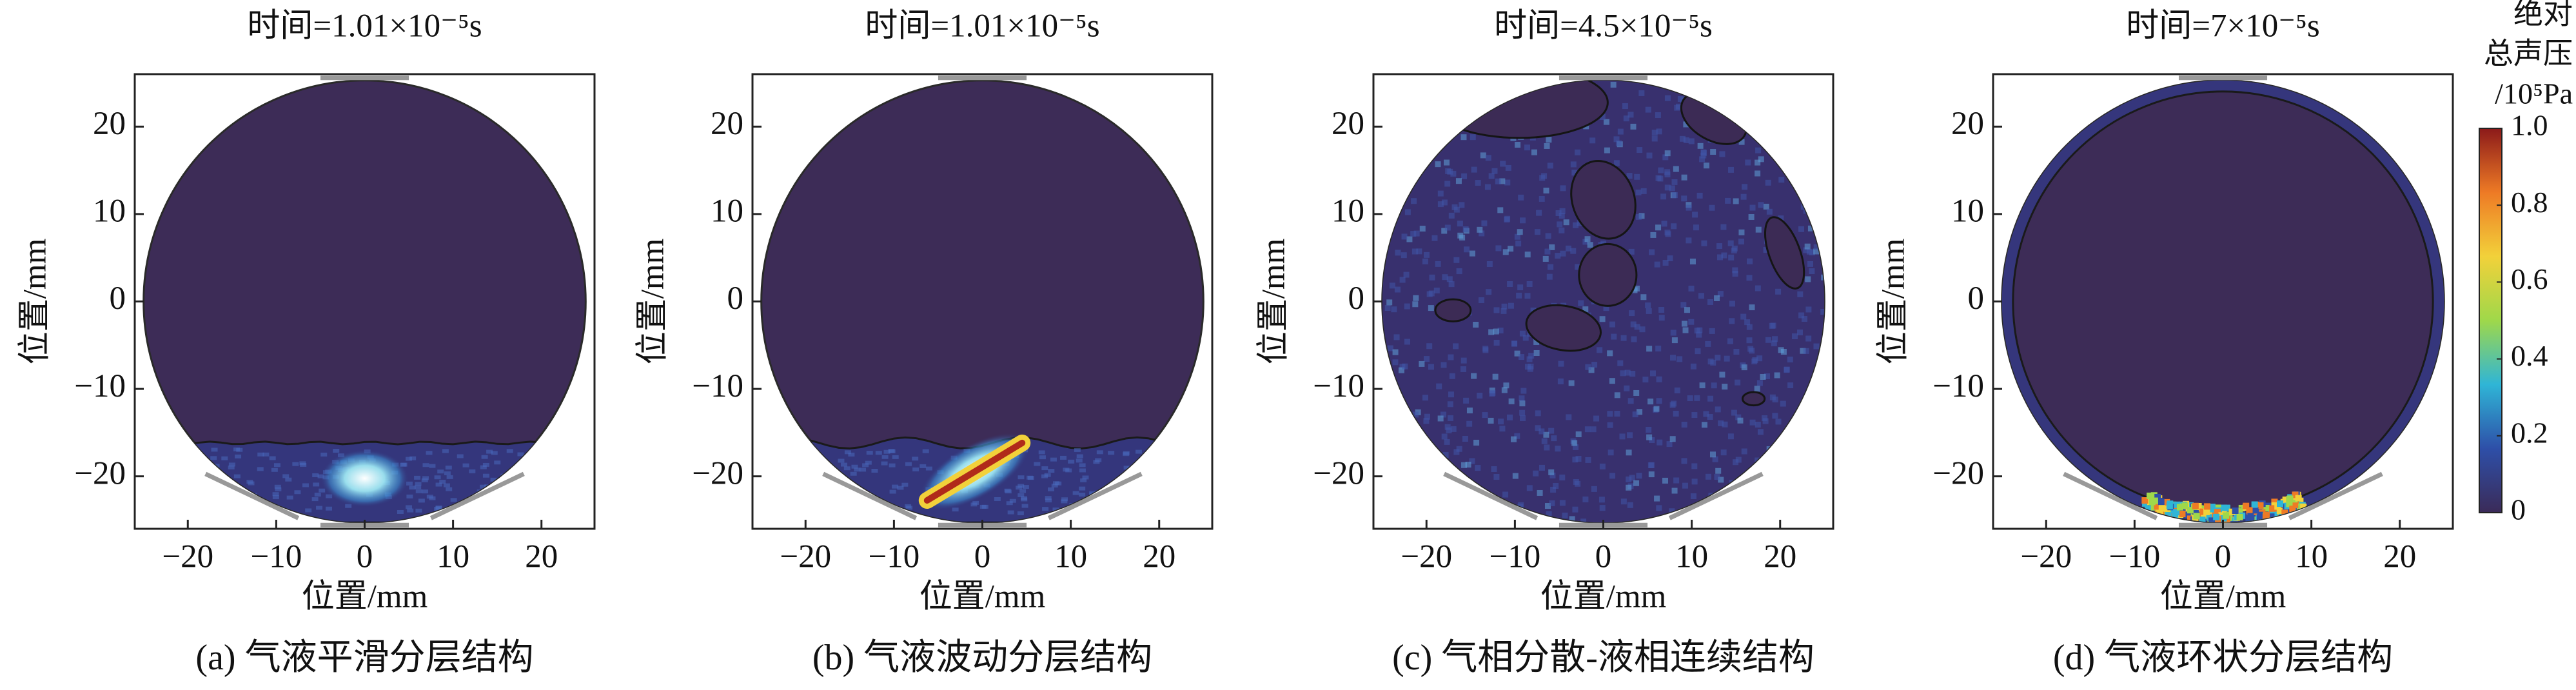 This screenshot has width=2576, height=690. I want to click on panel-caption: (c) 气相分散-液相连续结构, so click(1603, 658).